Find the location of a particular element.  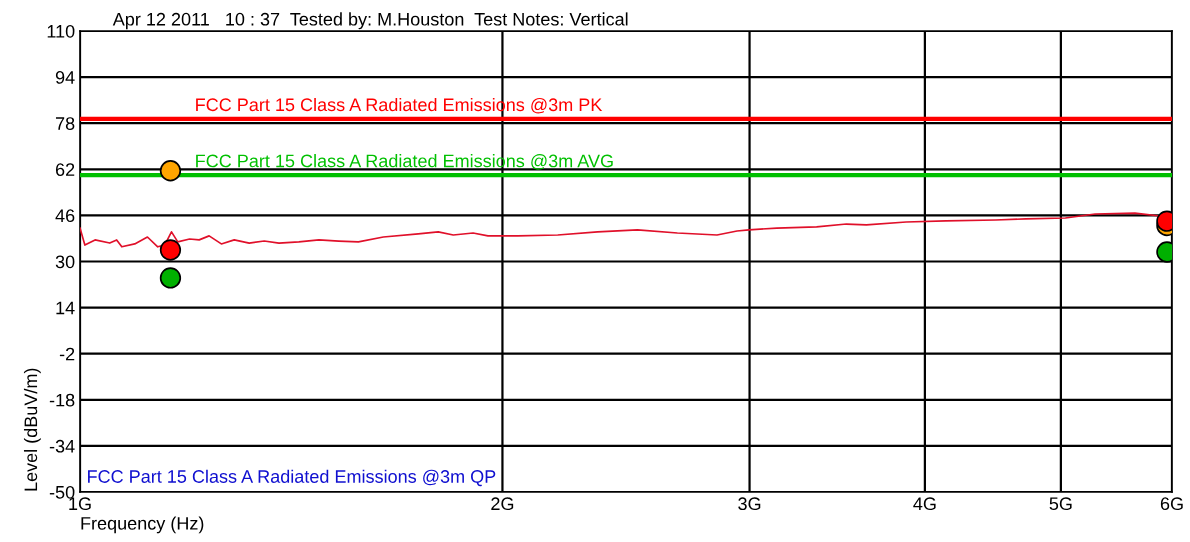

y-axis-title: Level (dBuV/m) is located at coordinates (32, 429).